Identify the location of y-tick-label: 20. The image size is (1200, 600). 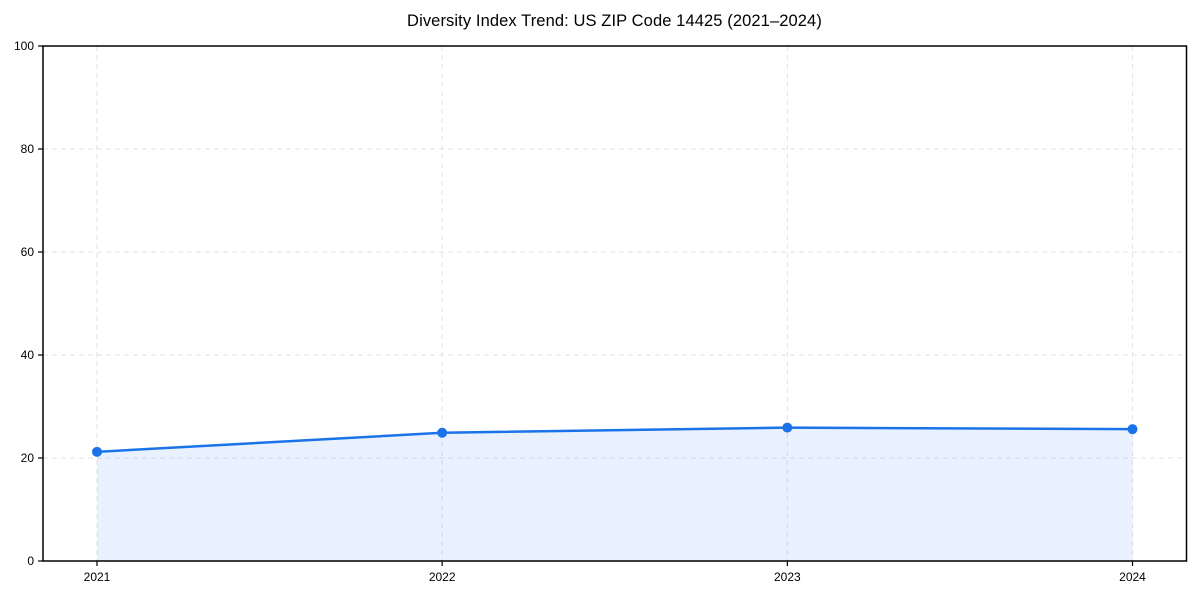
(28, 458).